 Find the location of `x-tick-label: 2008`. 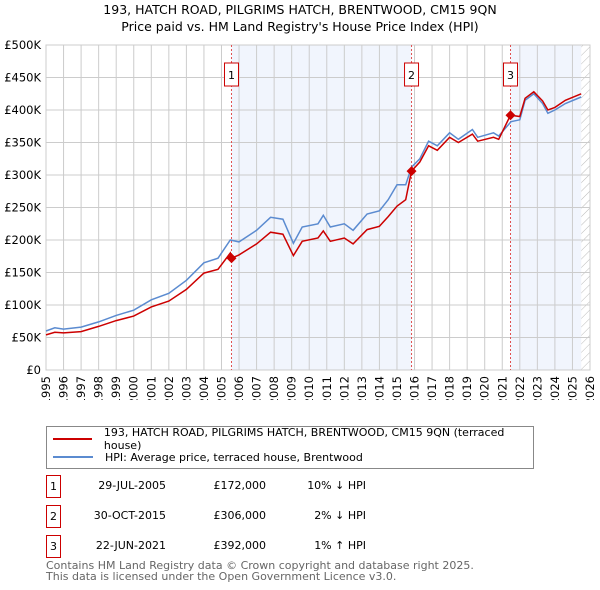

x-tick-label: 2008 is located at coordinates (274, 388).